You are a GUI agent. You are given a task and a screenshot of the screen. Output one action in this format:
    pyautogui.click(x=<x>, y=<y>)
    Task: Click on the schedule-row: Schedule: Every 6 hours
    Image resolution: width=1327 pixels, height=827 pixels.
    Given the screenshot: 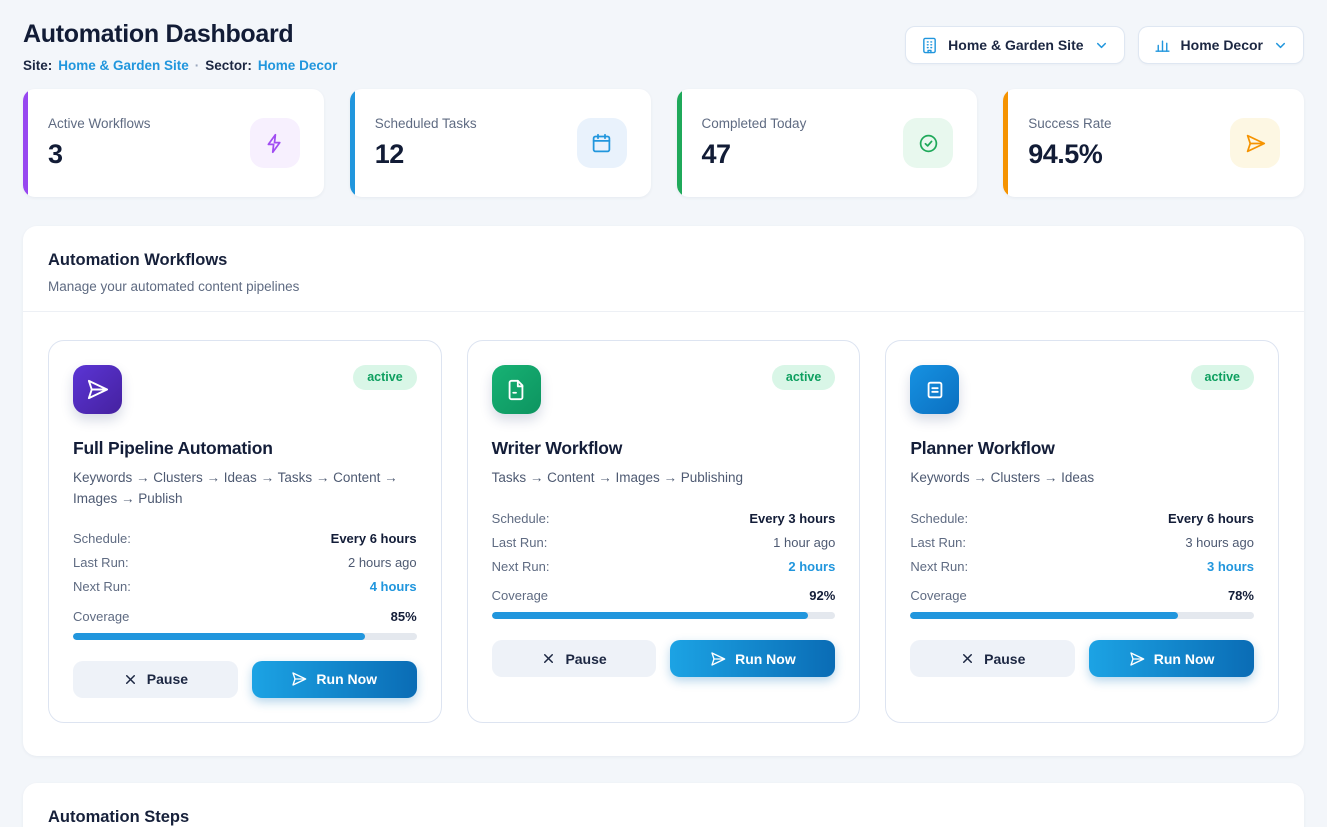 What is the action you would take?
    pyautogui.click(x=245, y=539)
    